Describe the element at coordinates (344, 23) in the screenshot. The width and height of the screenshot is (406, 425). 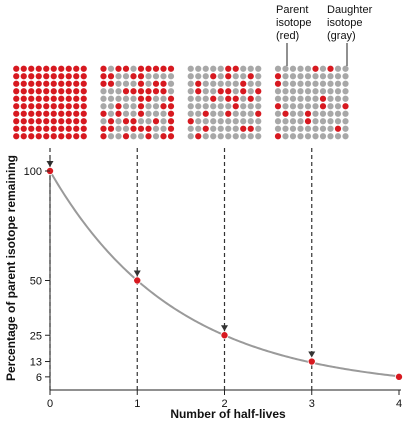
I see `annotation-daughter-line2: isotope` at that location.